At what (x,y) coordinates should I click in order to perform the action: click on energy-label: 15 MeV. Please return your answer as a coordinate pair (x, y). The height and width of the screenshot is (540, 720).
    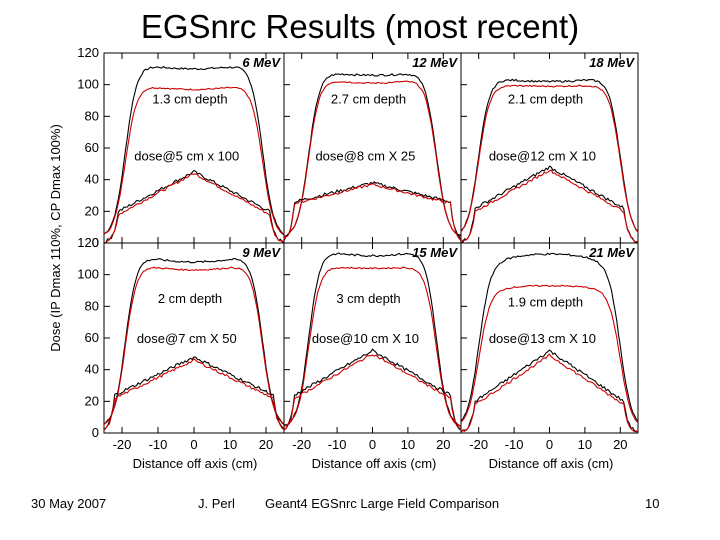
    Looking at the image, I should click on (435, 252).